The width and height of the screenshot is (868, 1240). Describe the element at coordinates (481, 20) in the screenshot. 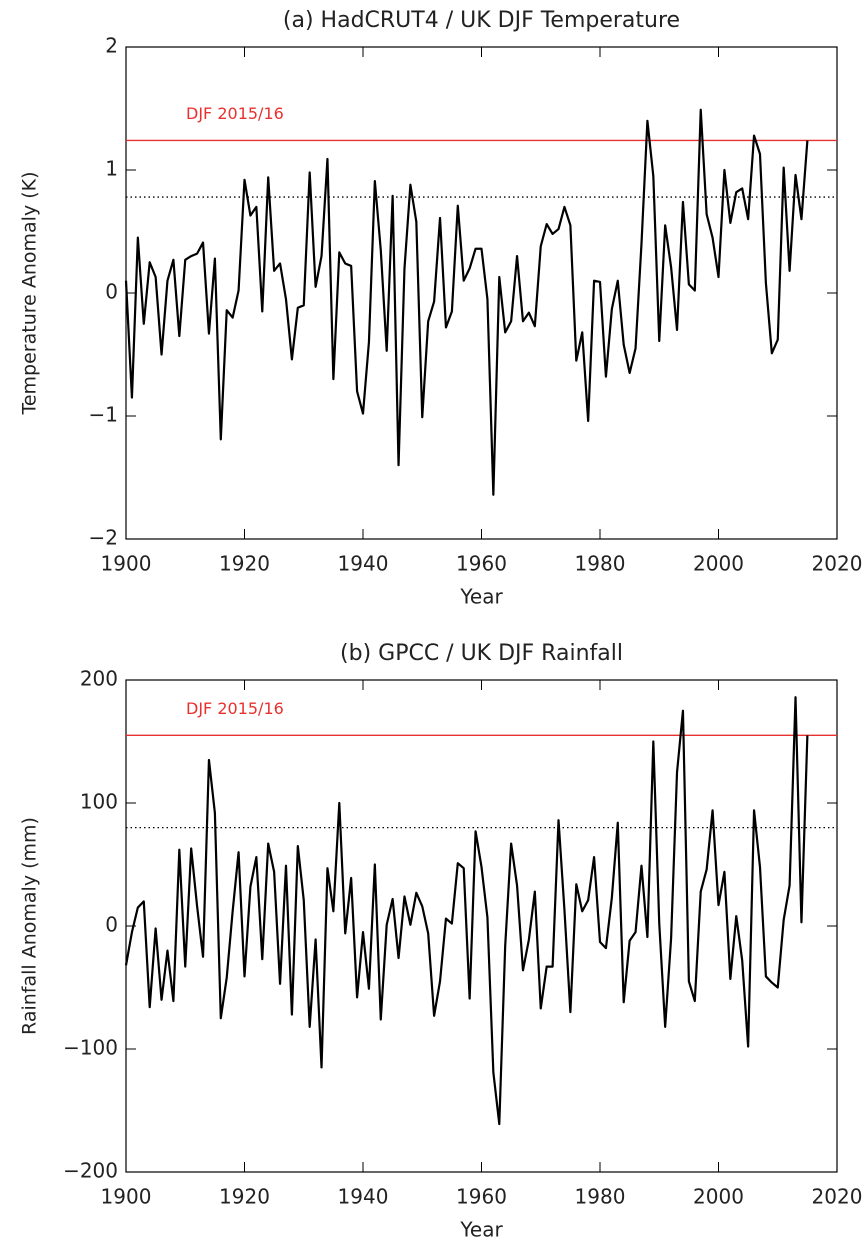

I see `chart-title: (a) HadCRUT4 / UK DJF Temperature` at that location.